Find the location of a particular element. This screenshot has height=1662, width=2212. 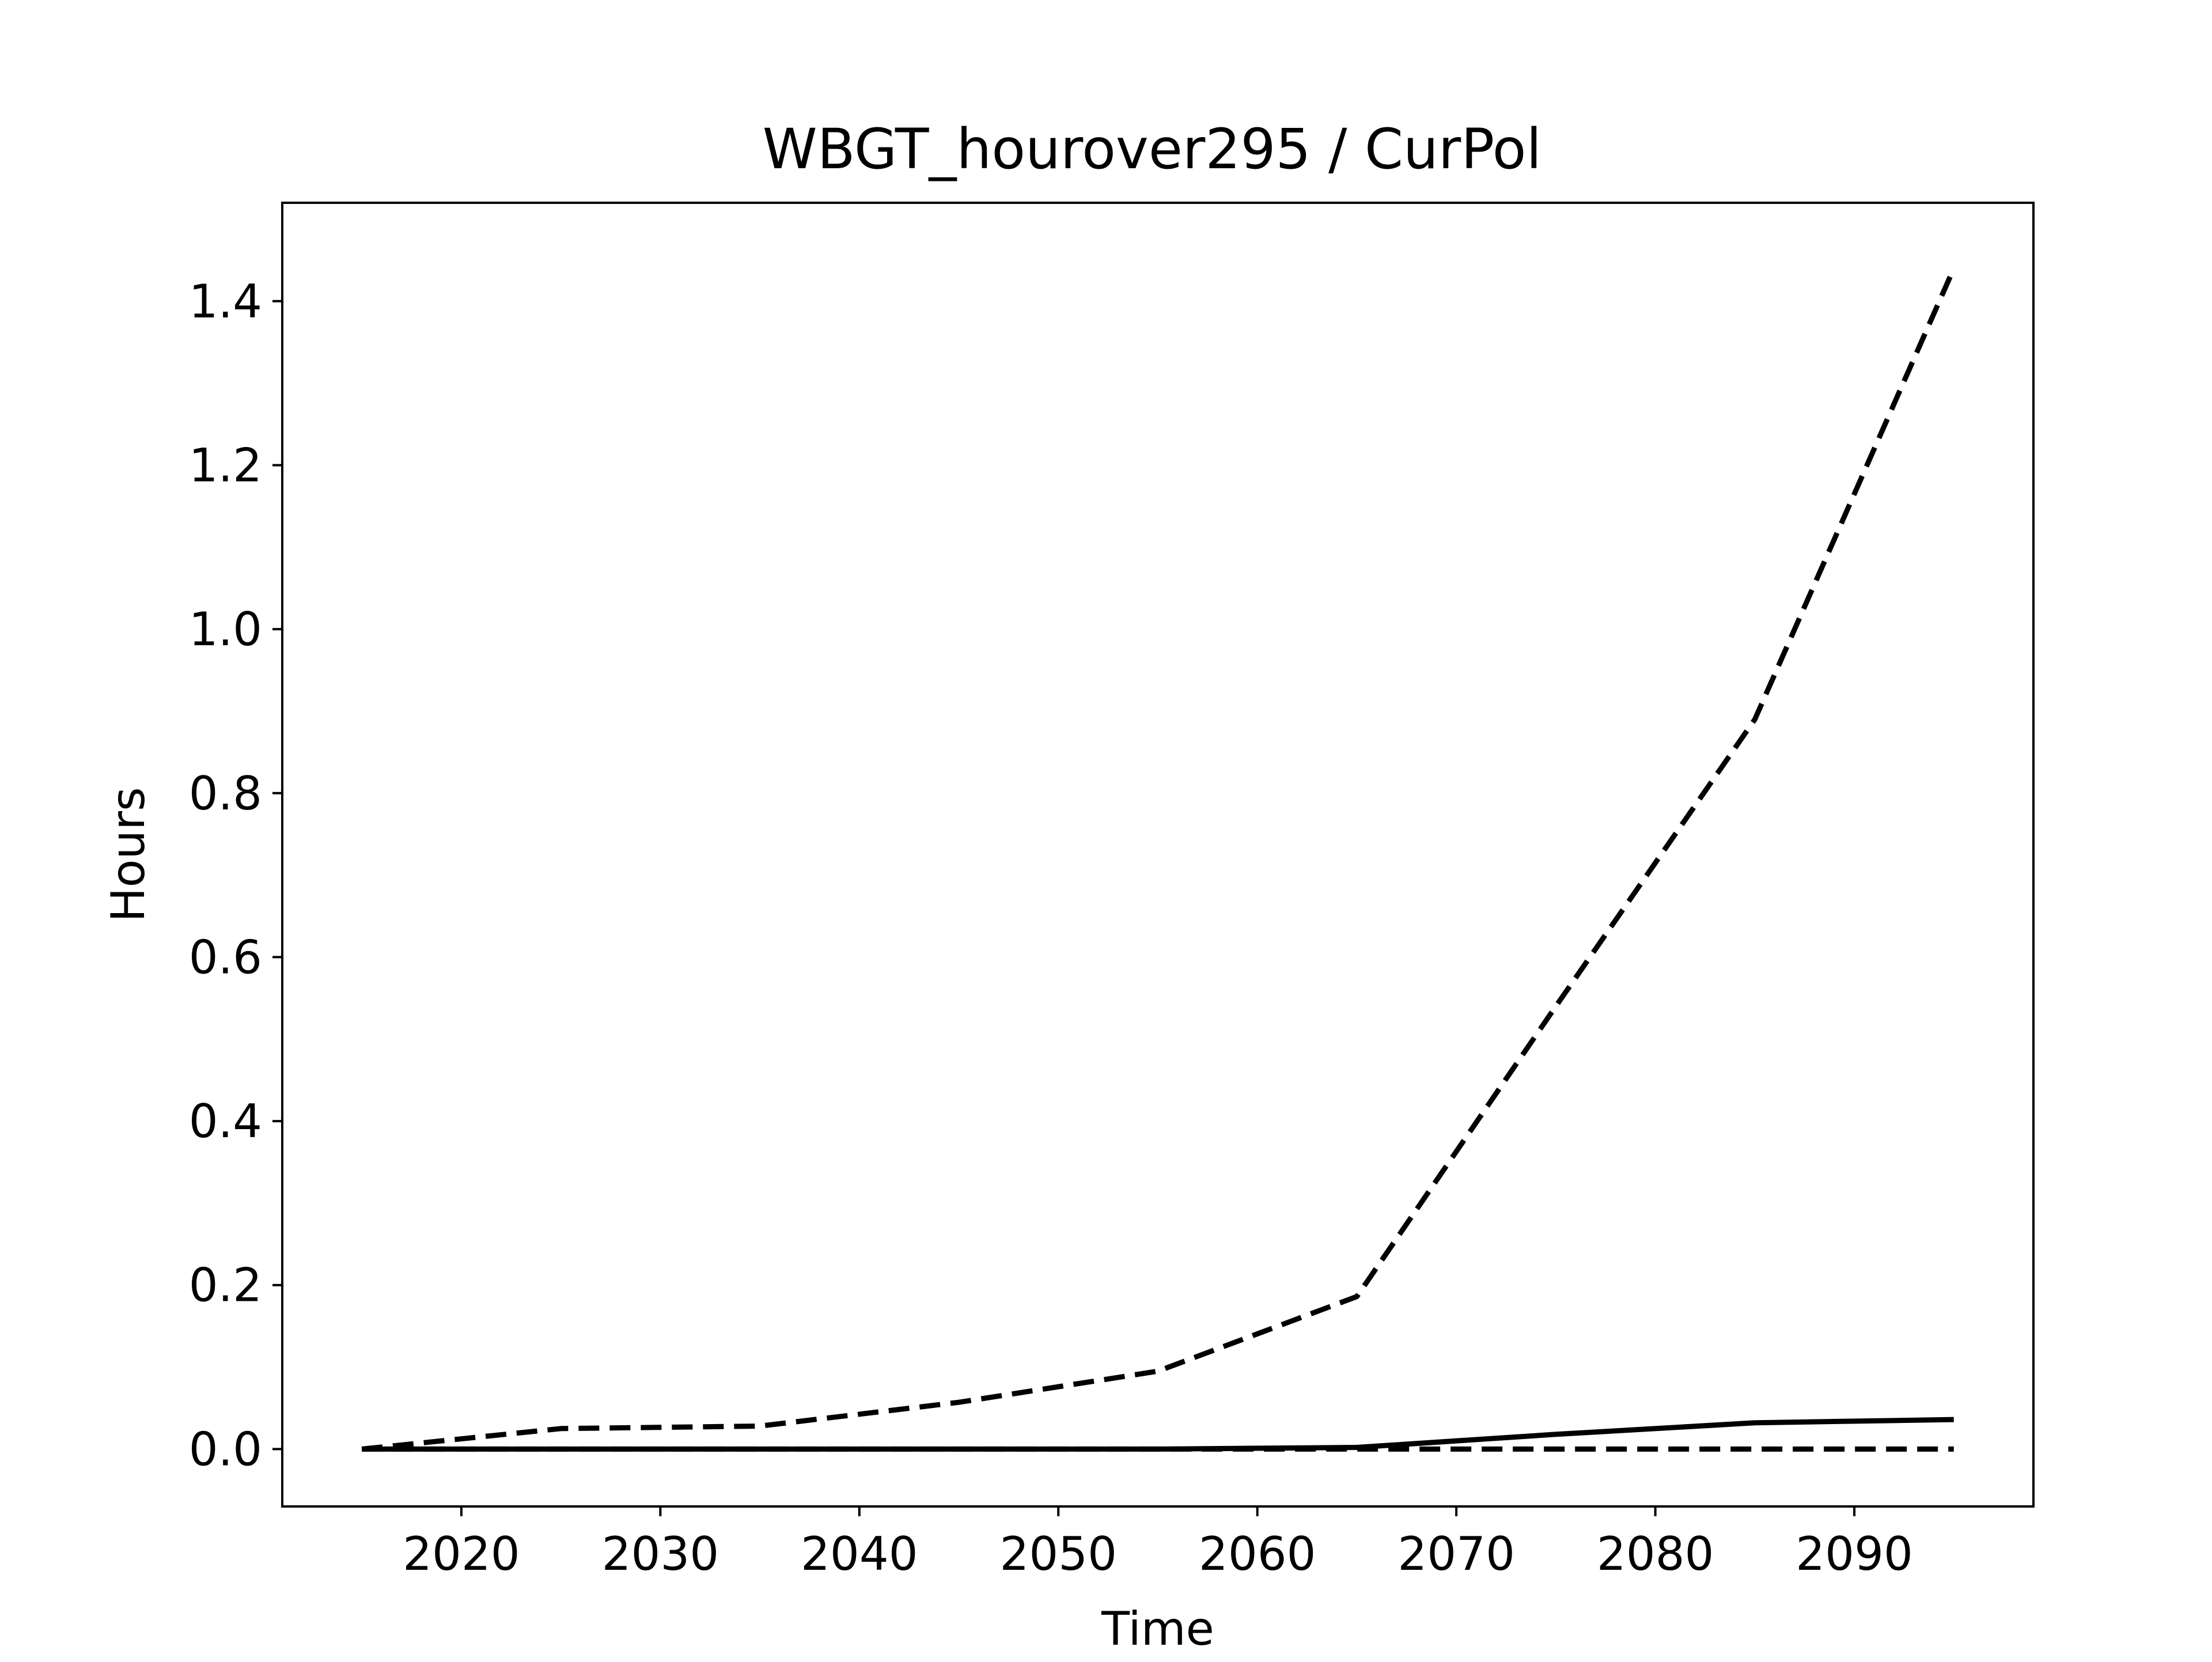

x-tick-label: 2050 is located at coordinates (1058, 1554).